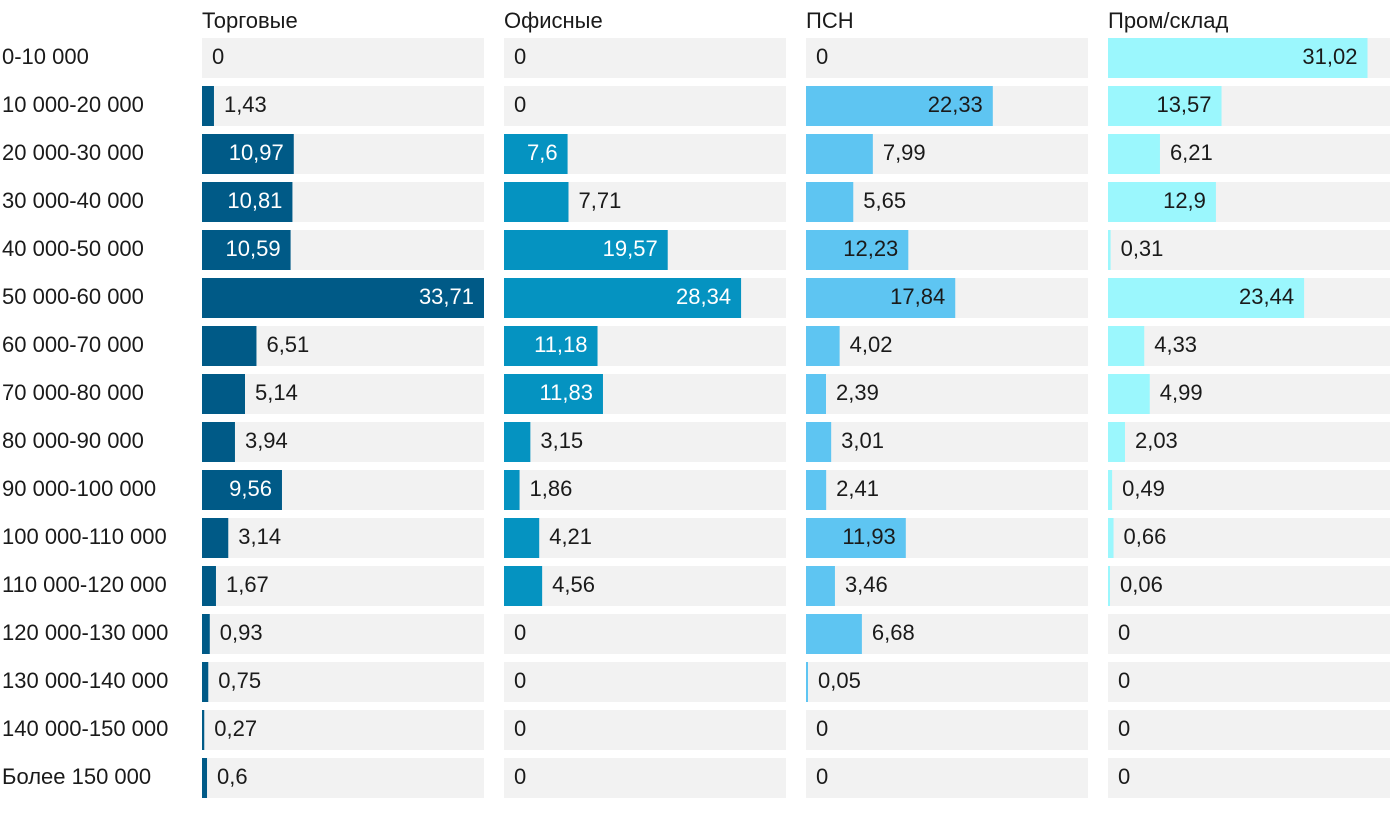 This screenshot has height=814, width=1400. I want to click on category-label: 140 000-150 000, so click(85, 728).